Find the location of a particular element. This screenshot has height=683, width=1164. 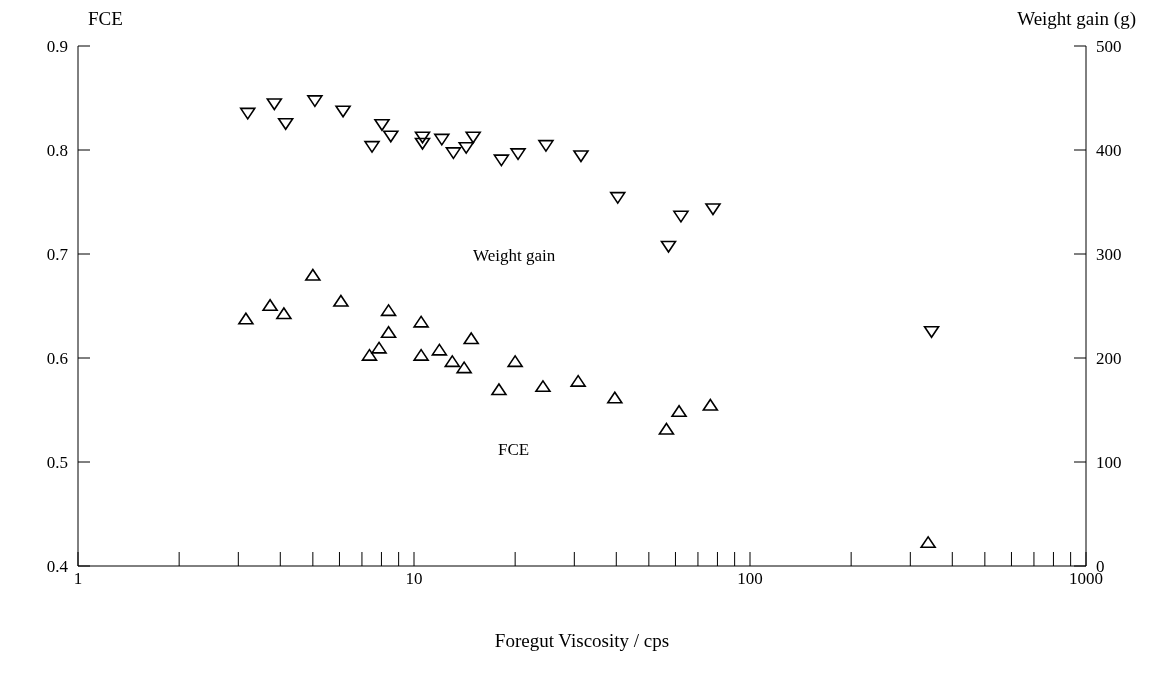

y-tick-label: 0.9 is located at coordinates (57, 47).